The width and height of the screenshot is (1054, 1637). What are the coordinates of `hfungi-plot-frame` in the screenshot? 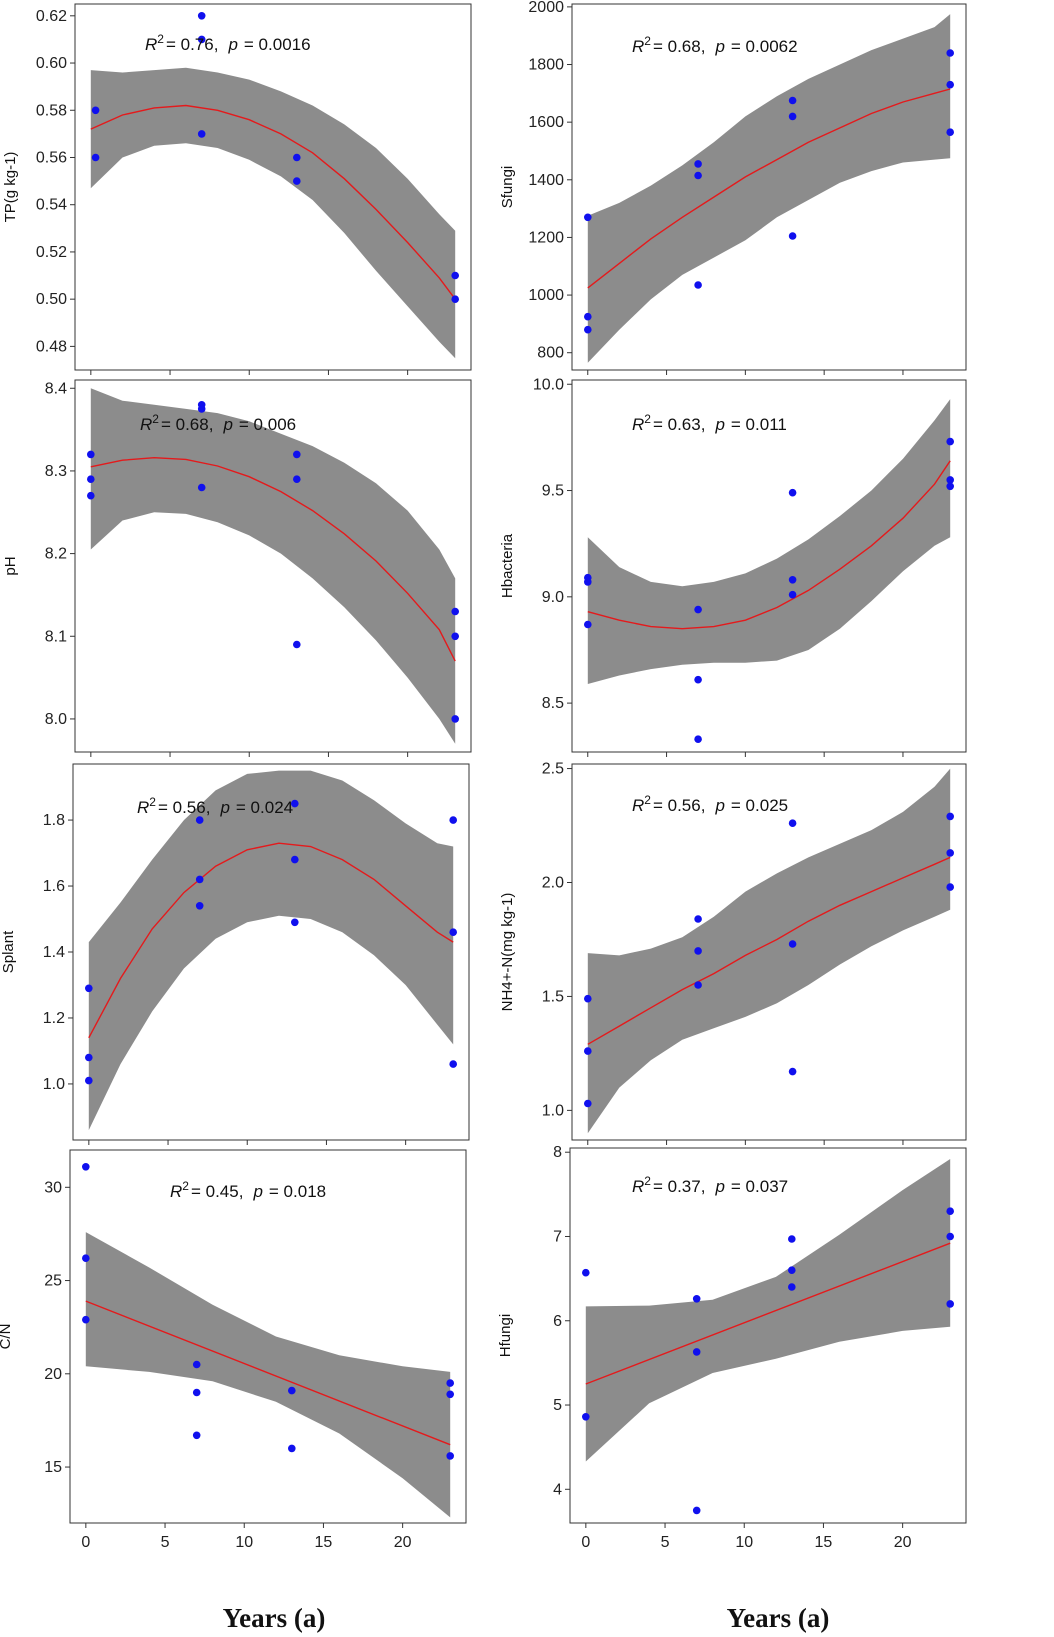 It's located at (768, 1335).